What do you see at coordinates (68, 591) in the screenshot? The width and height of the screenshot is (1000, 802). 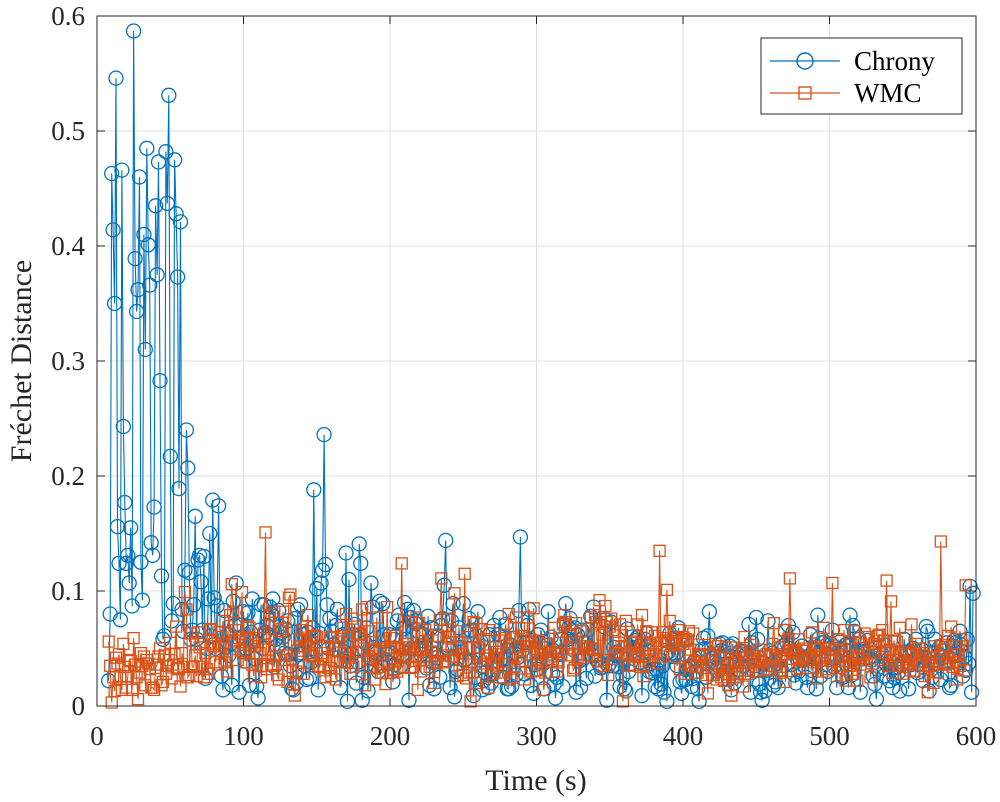 I see `y-tick-label: 0.1` at bounding box center [68, 591].